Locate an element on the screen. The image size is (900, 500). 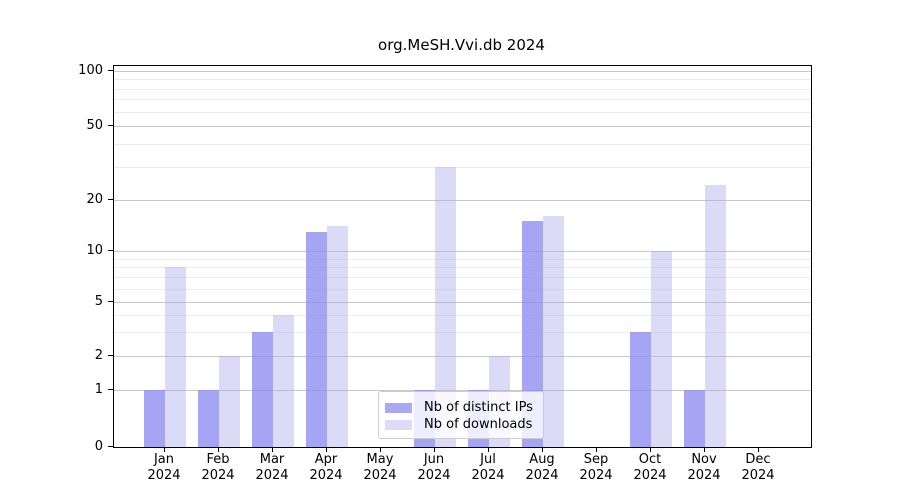
legend-label: Nb of distinct IPs is located at coordinates (478, 407).